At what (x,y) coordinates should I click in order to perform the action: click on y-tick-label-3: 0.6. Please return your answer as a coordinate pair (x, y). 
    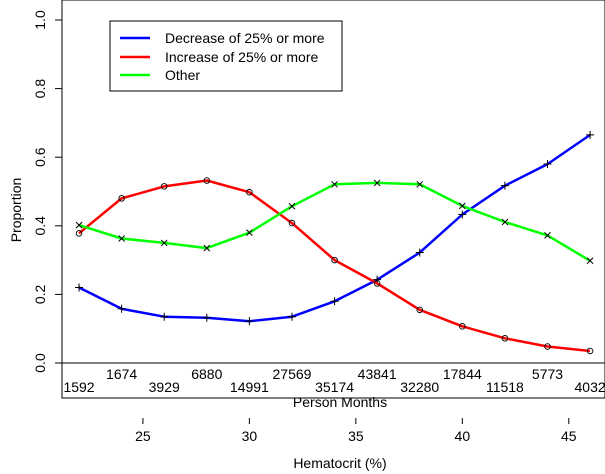
    Looking at the image, I should click on (40, 157).